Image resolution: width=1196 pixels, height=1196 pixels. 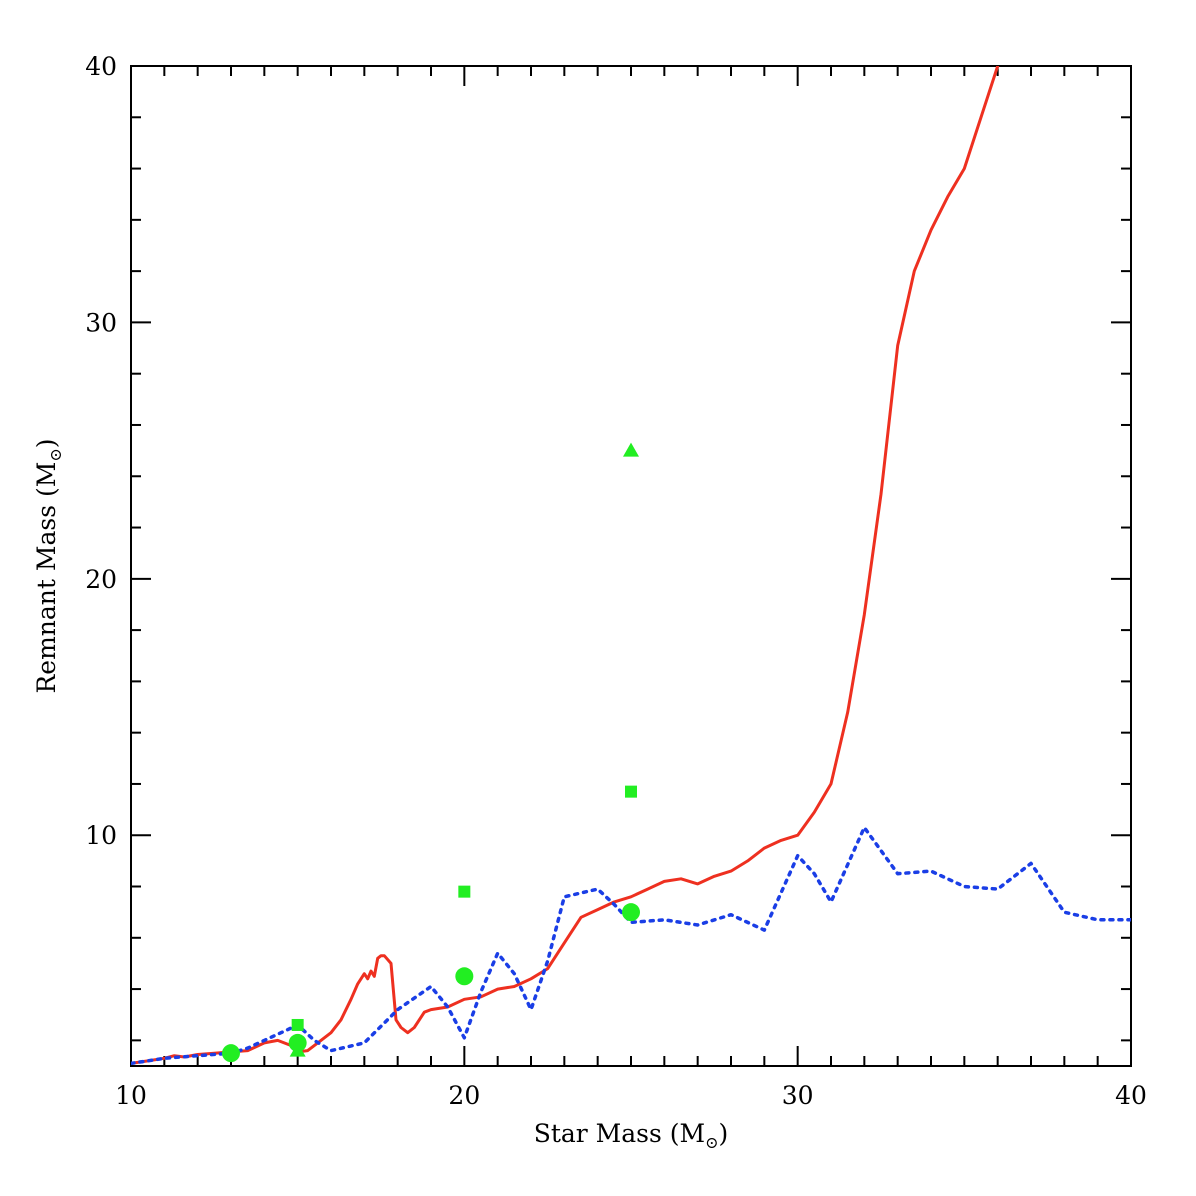 What do you see at coordinates (46, 443) in the screenshot?
I see `y-axis-title-end: )` at bounding box center [46, 443].